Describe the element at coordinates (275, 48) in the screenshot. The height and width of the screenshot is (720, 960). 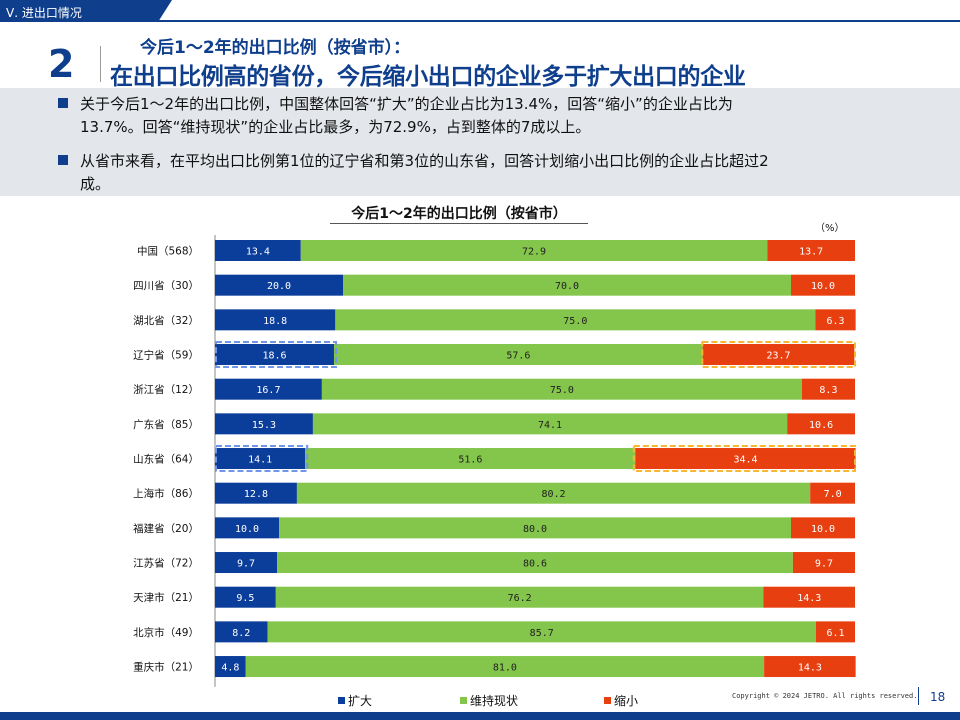
I see `page-subtitle: 今后1～2年的出口比例（按省市）：` at that location.